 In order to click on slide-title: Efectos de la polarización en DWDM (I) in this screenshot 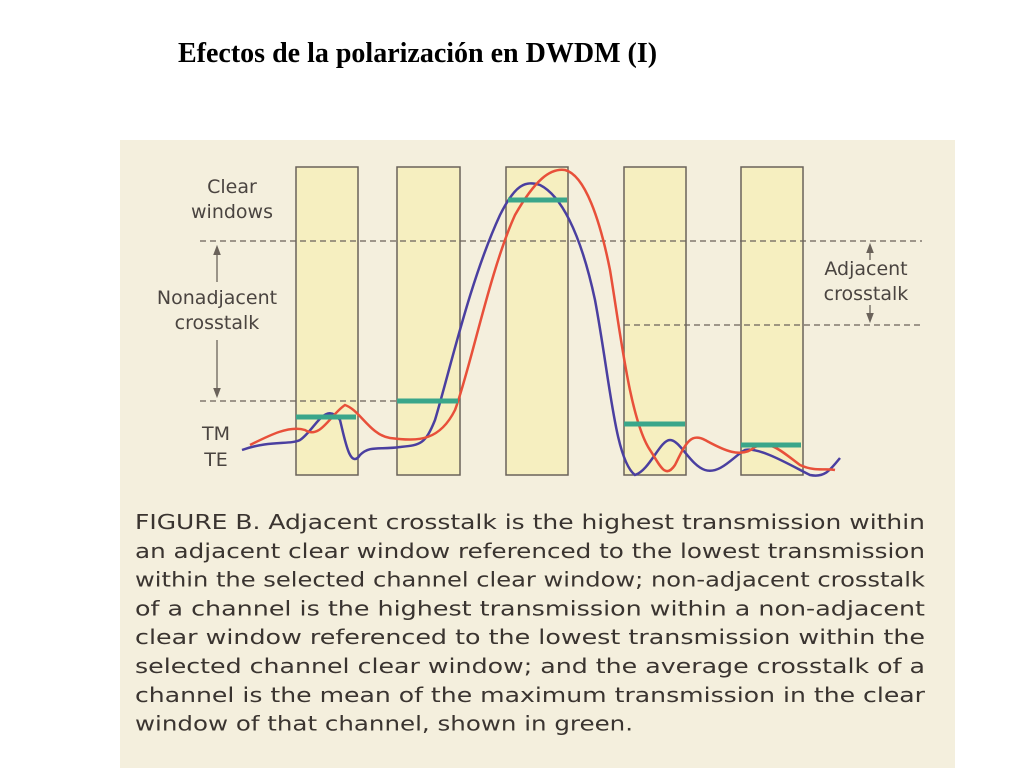, I will do `click(417, 53)`.